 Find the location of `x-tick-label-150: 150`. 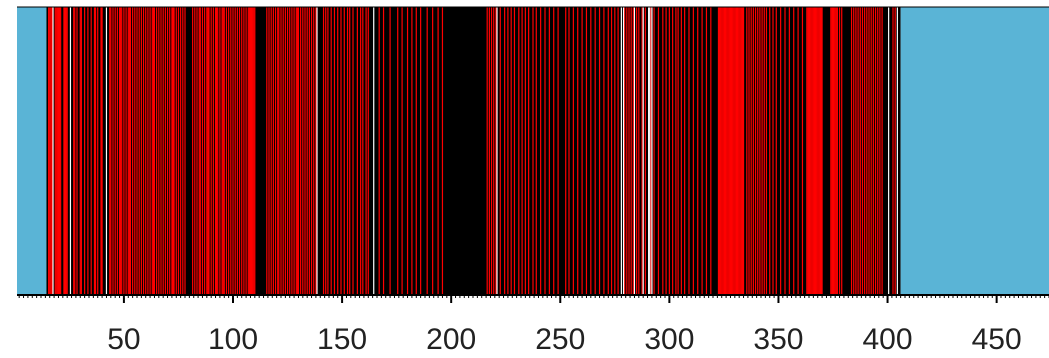

x-tick-label-150: 150 is located at coordinates (342, 339).